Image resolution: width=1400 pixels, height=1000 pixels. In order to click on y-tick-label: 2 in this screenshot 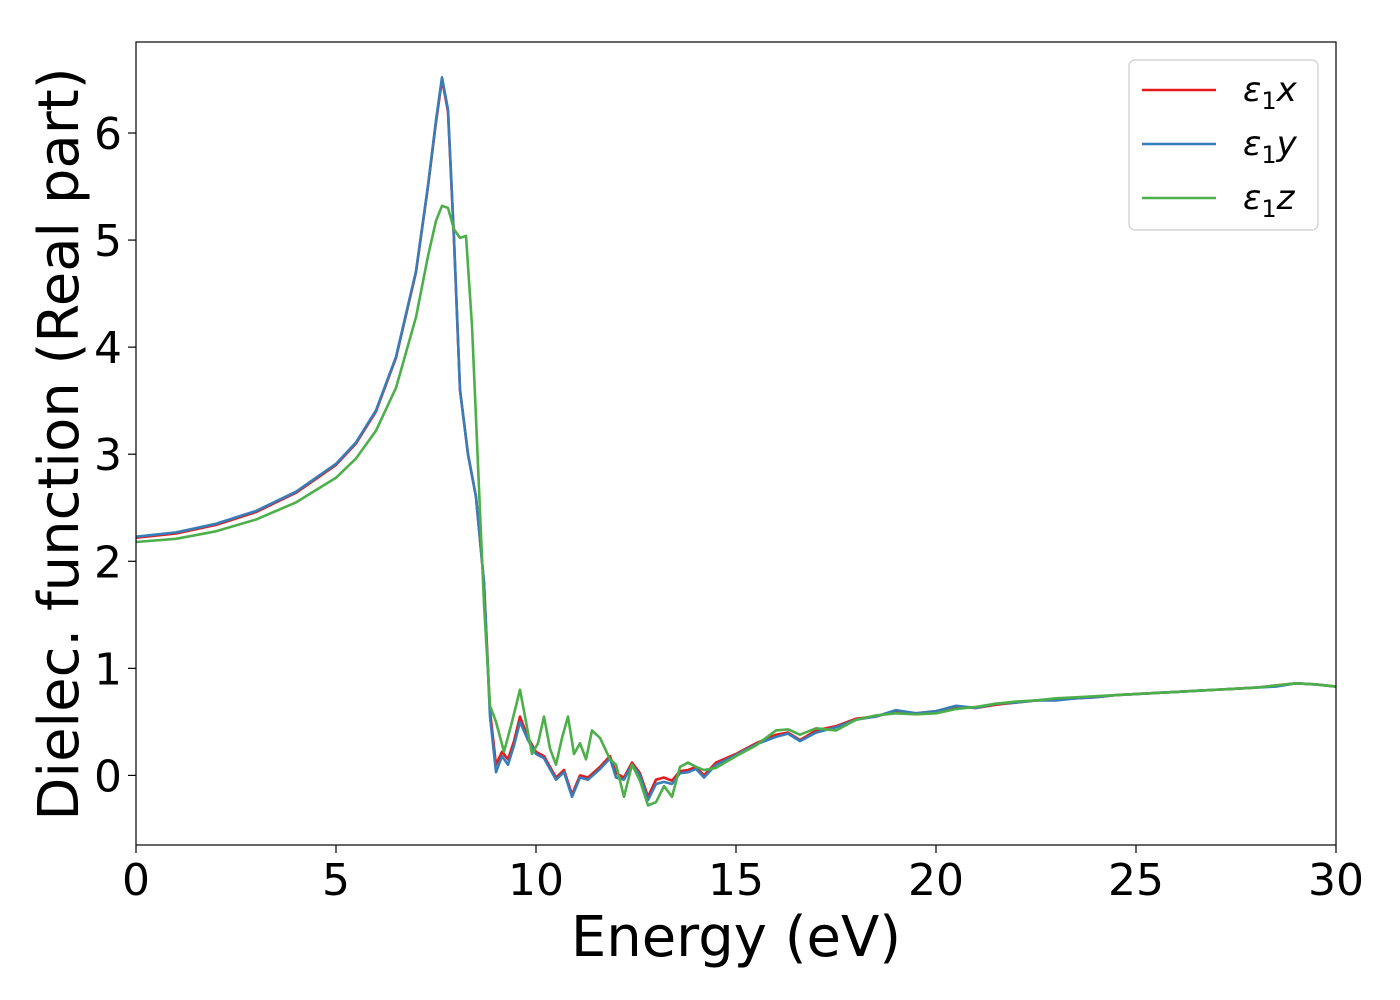, I will do `click(108, 562)`.